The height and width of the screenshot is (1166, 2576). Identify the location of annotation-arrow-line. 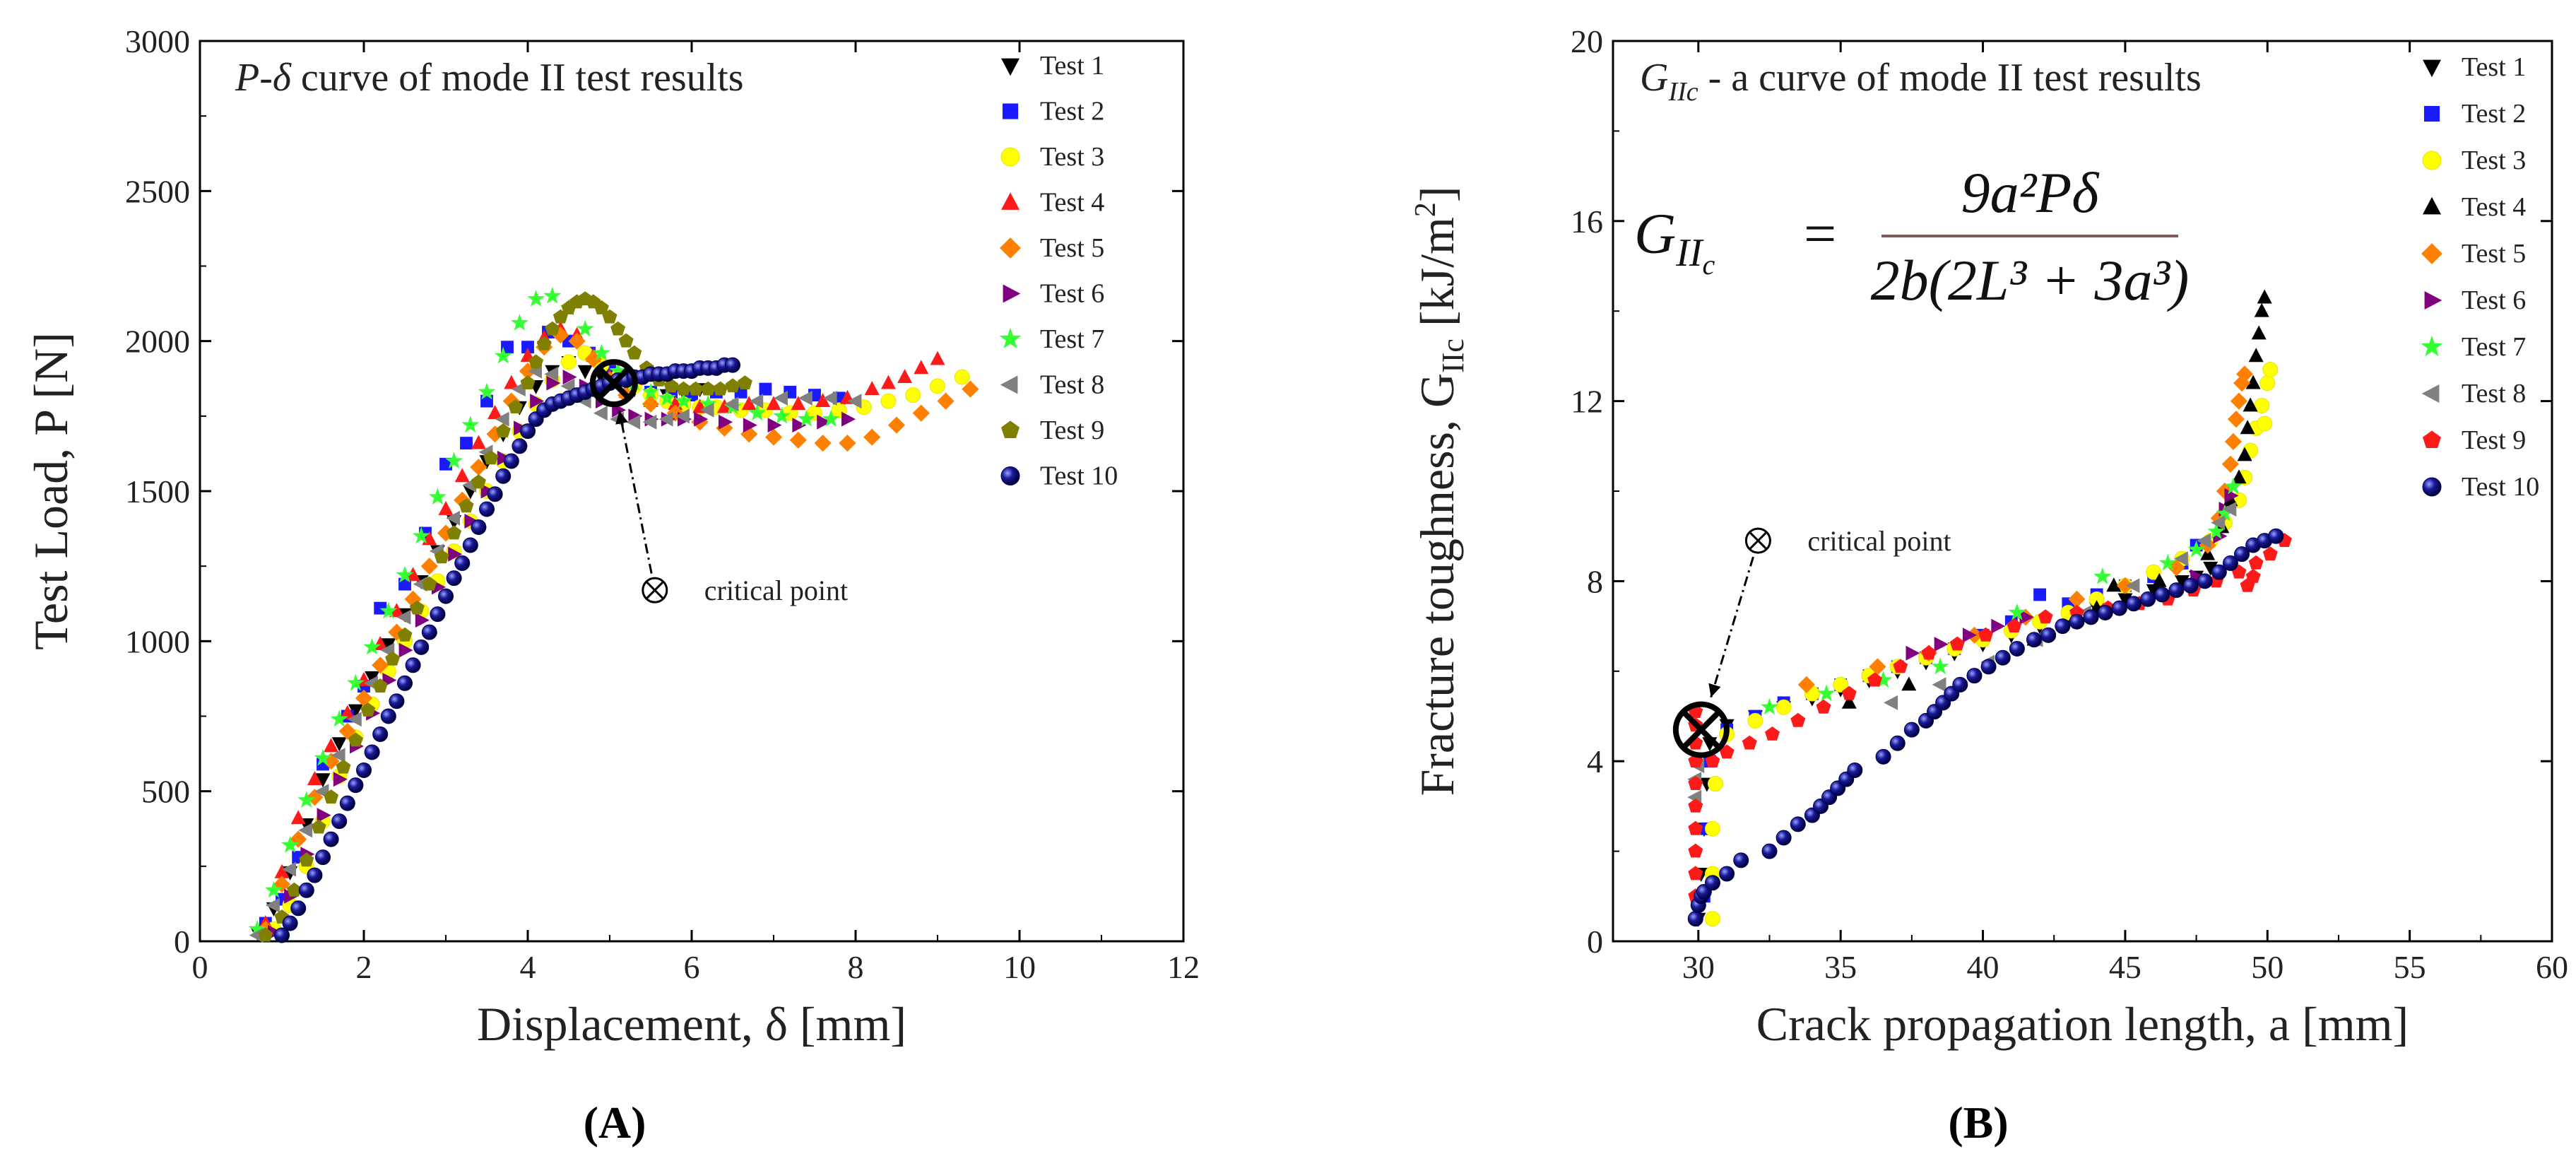
(1732, 627).